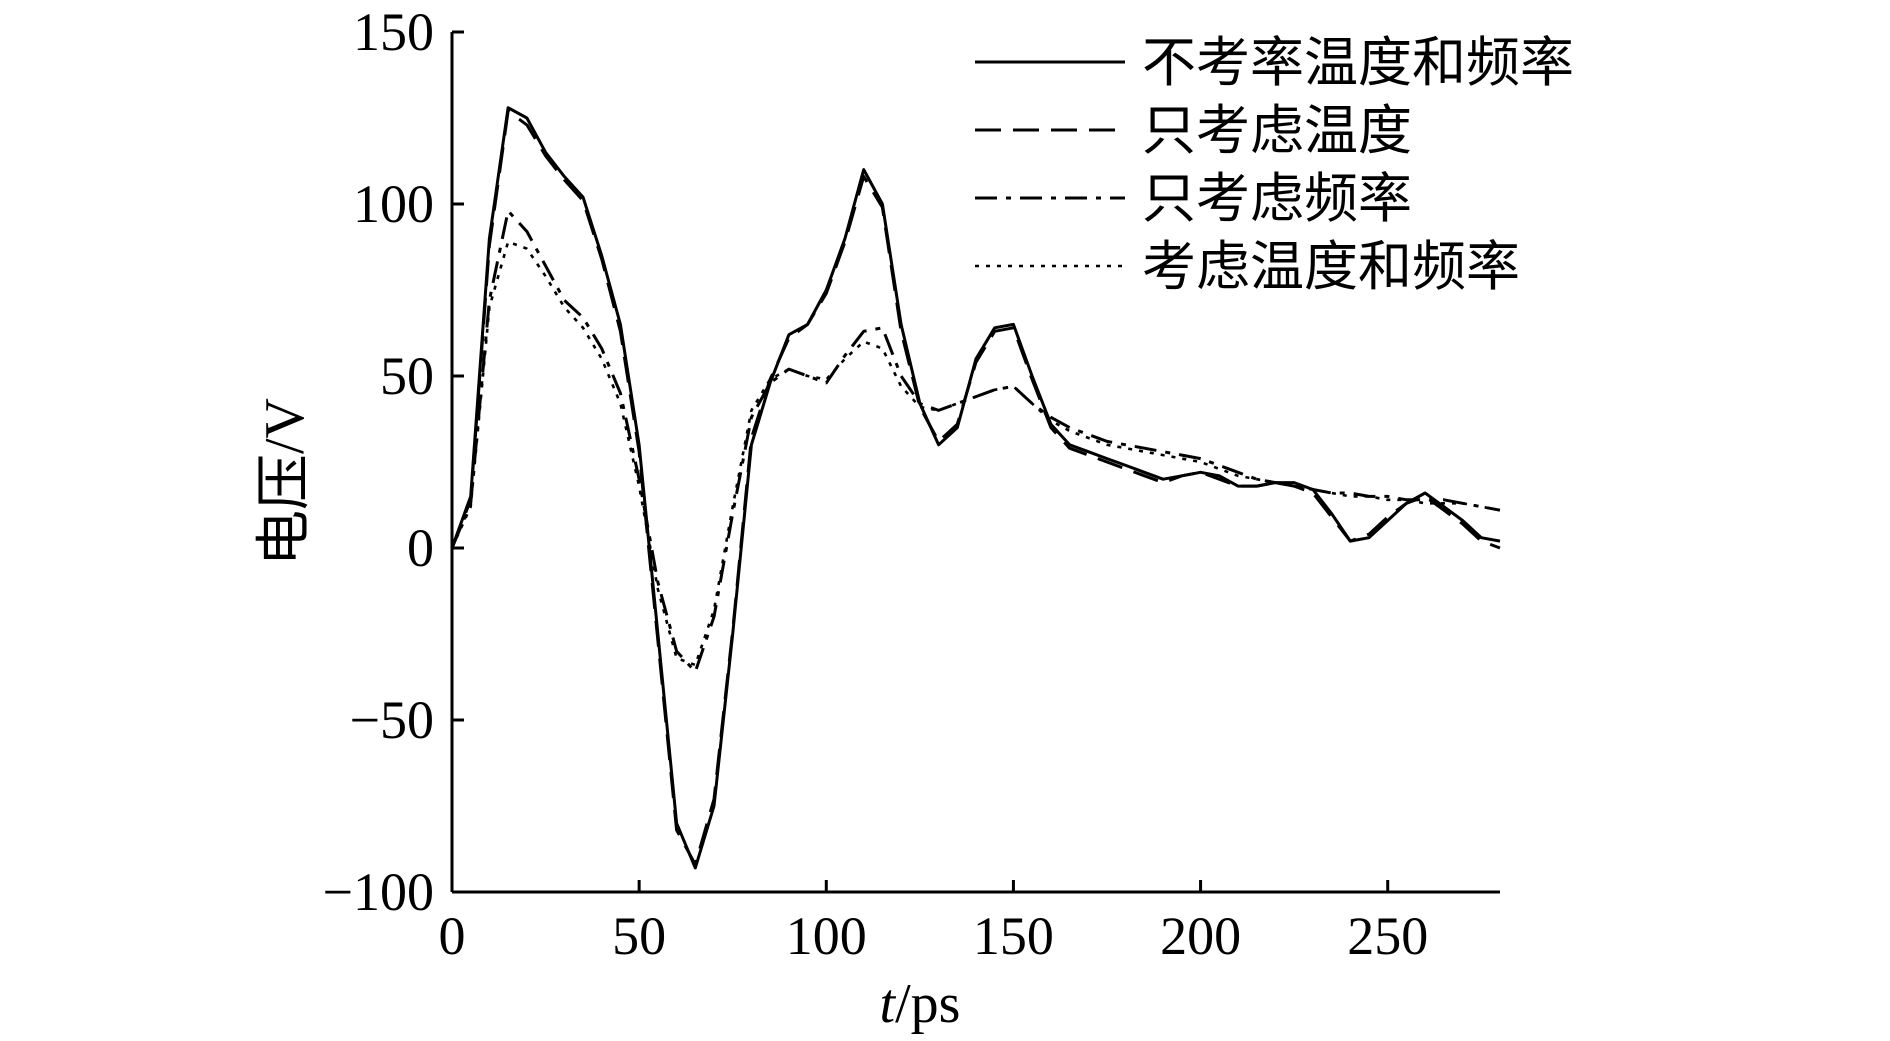 The width and height of the screenshot is (1890, 1041). What do you see at coordinates (392, 720) in the screenshot?
I see `y-tick-label: −50` at bounding box center [392, 720].